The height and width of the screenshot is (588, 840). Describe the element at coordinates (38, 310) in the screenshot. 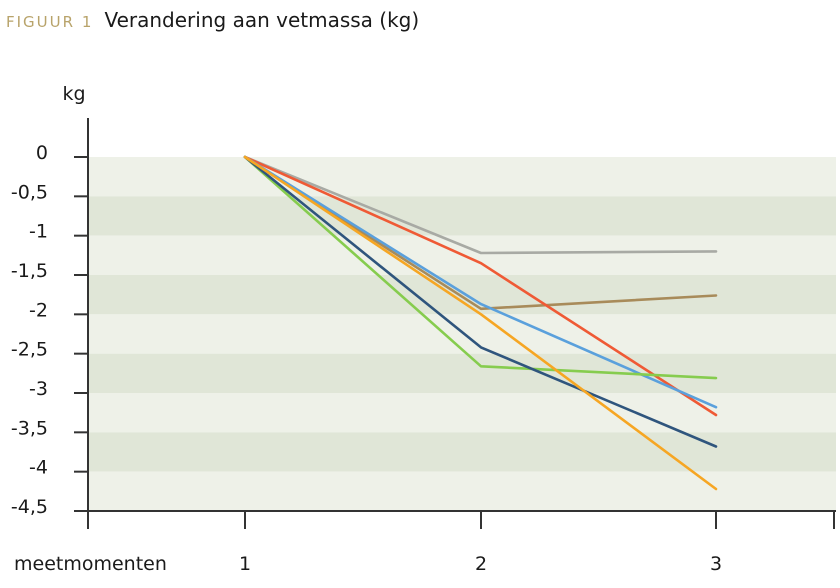

I see `y-tick-label: -2` at that location.